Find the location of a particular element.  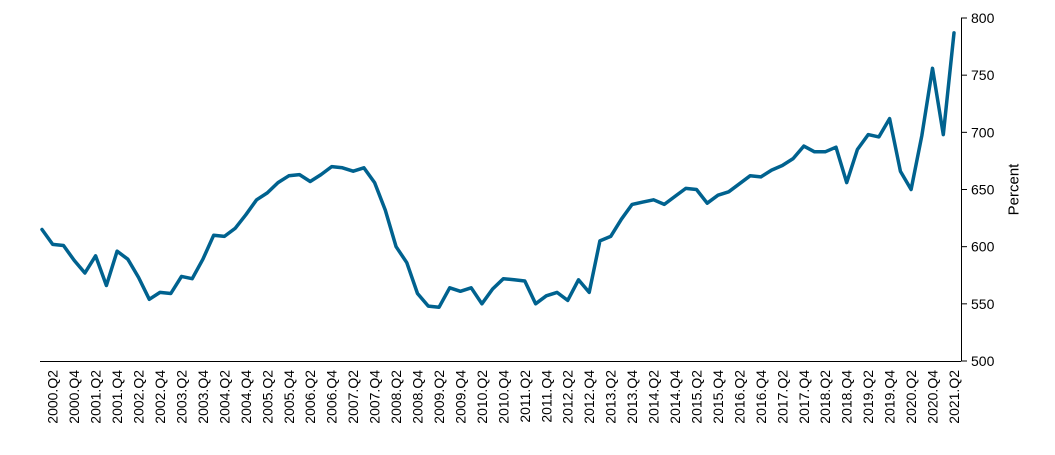

x-tick-label: 2021.Q2 is located at coordinates (954, 397).